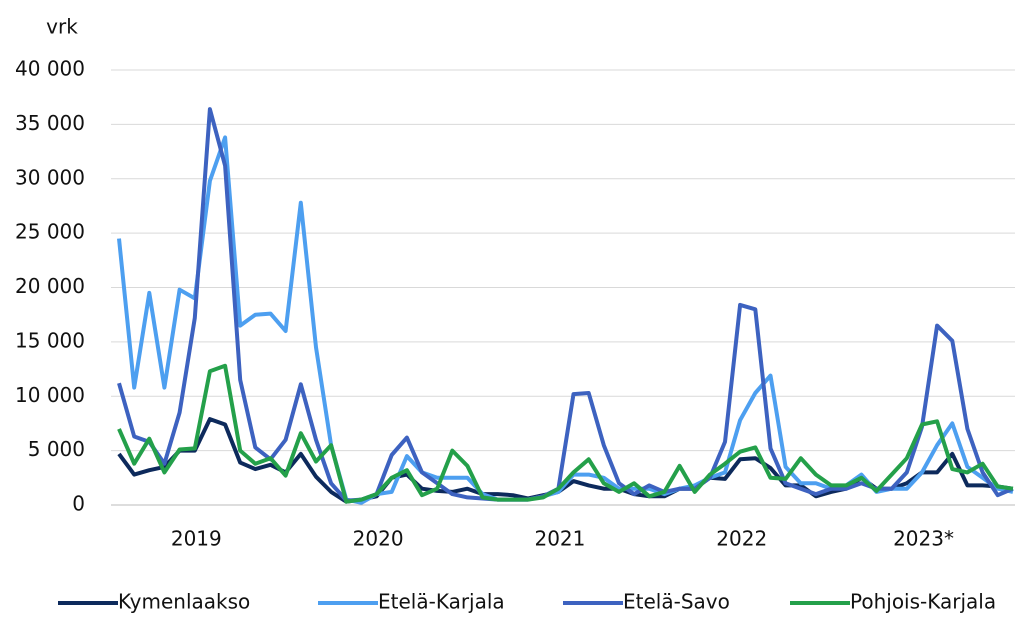 This screenshot has height=620, width=1023. I want to click on y-tick-label: 40 000, so click(50, 69).